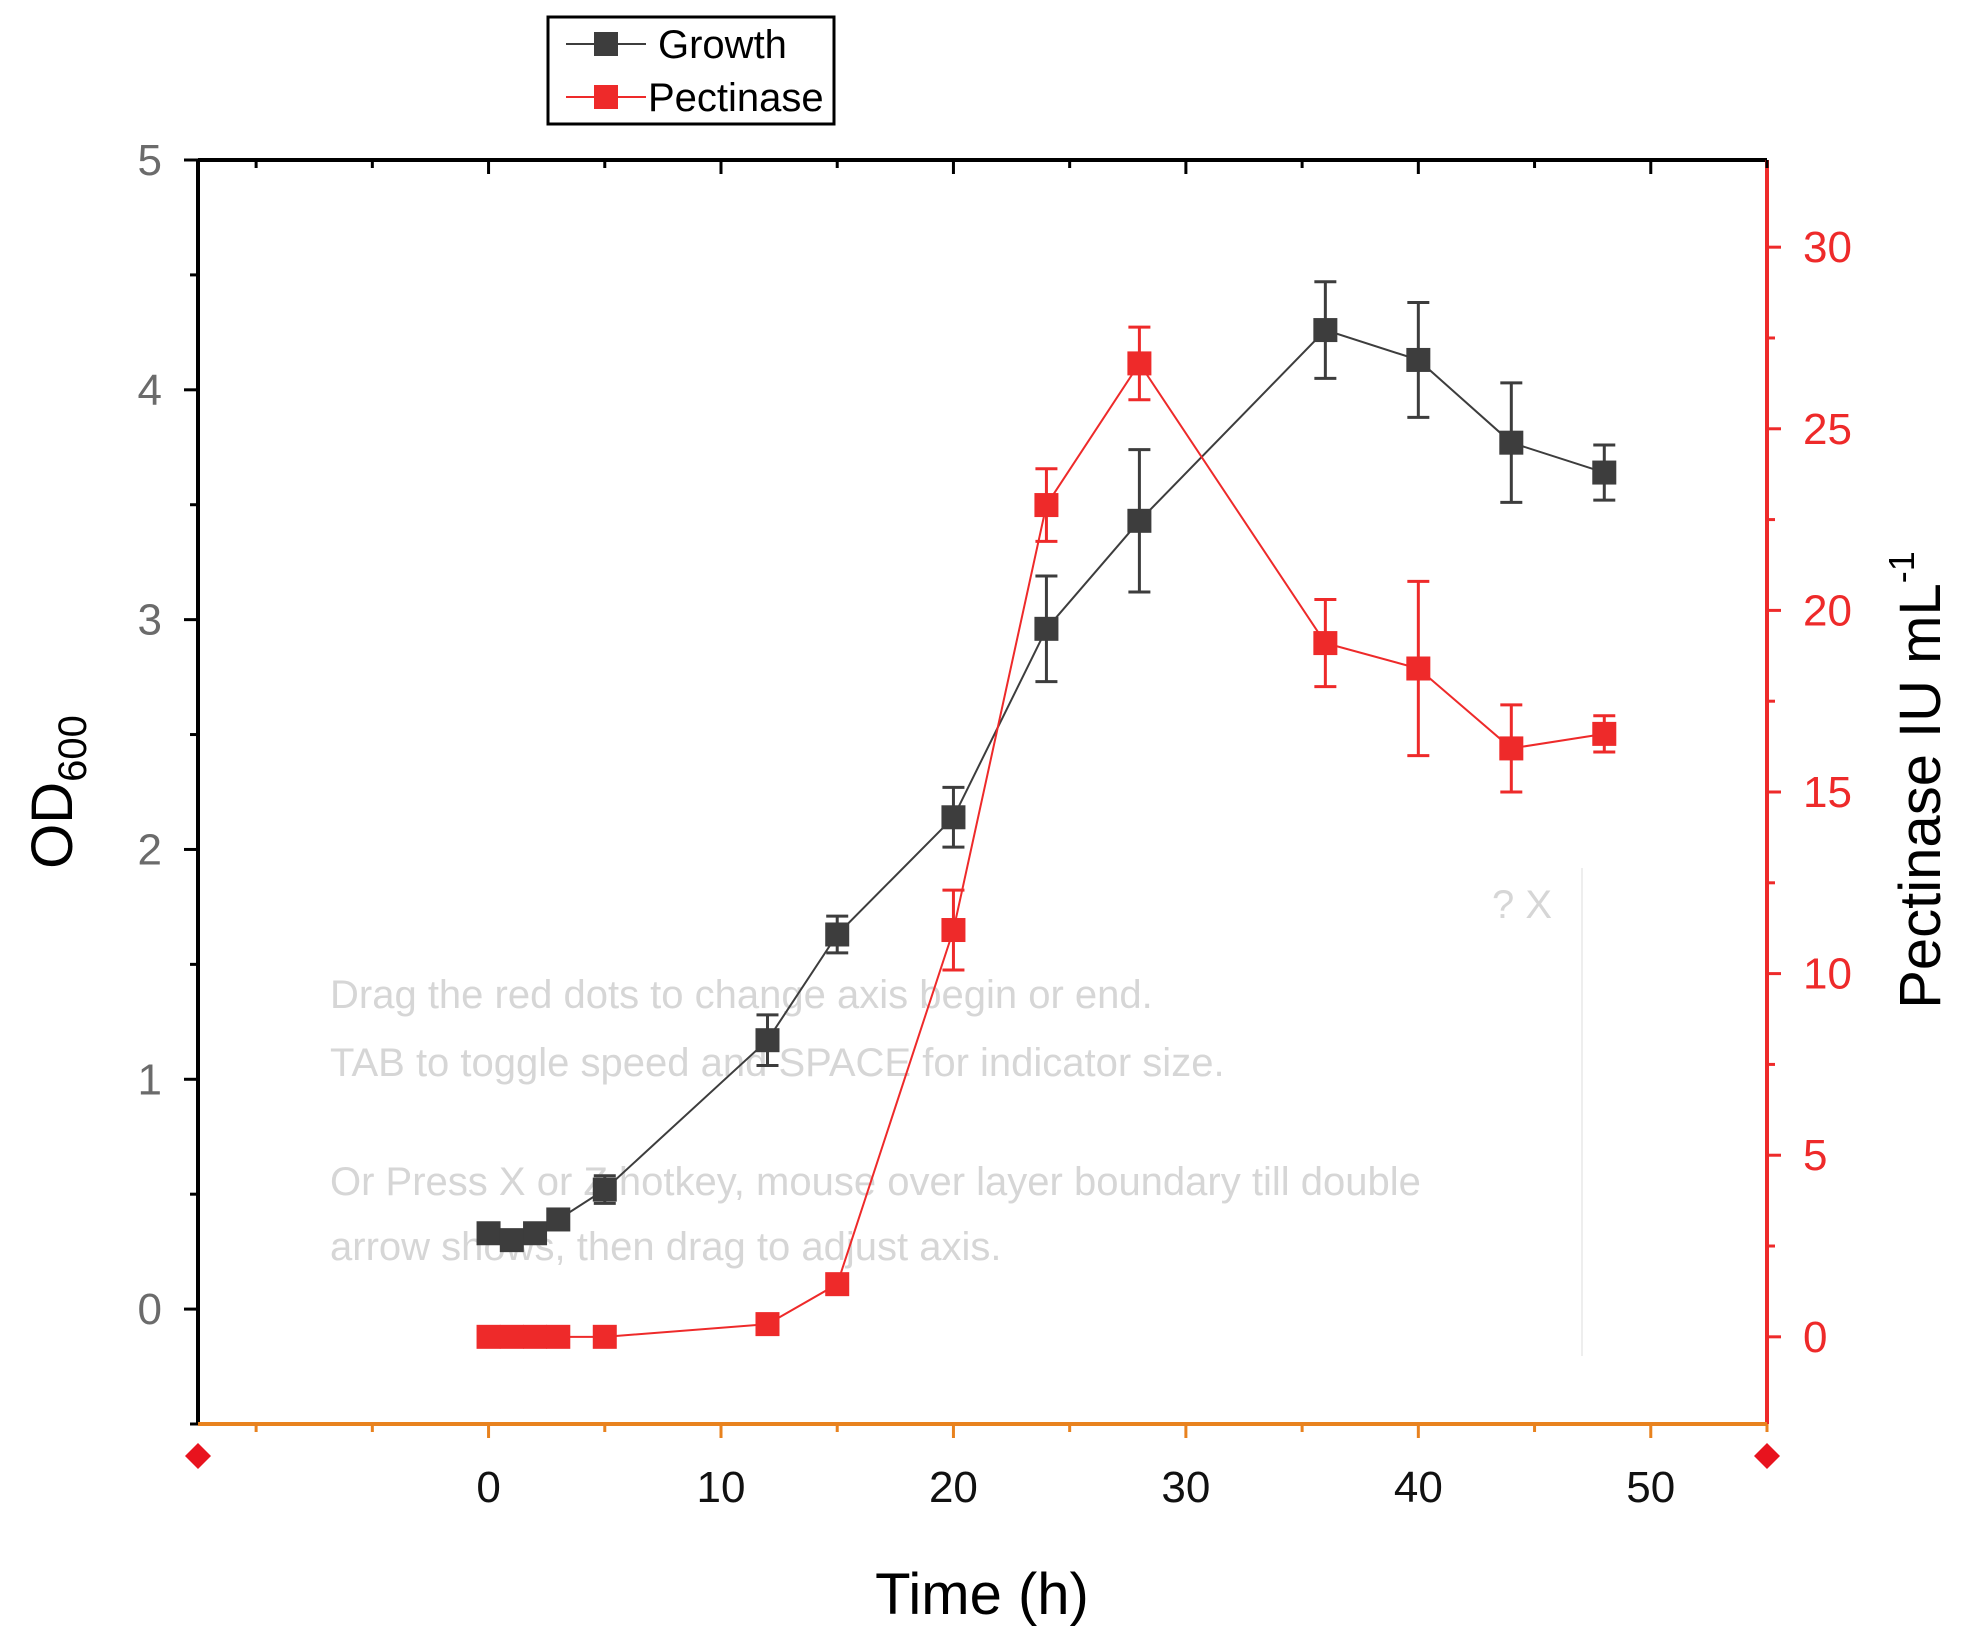  What do you see at coordinates (606, 97) in the screenshot?
I see `legend-pectinase-marker` at bounding box center [606, 97].